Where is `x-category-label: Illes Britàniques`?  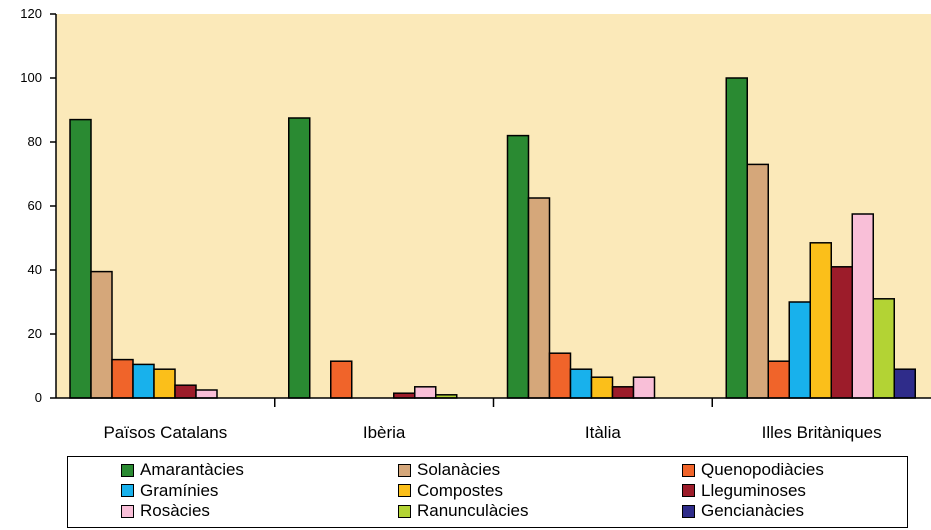 x-category-label: Illes Britàniques is located at coordinates (822, 432).